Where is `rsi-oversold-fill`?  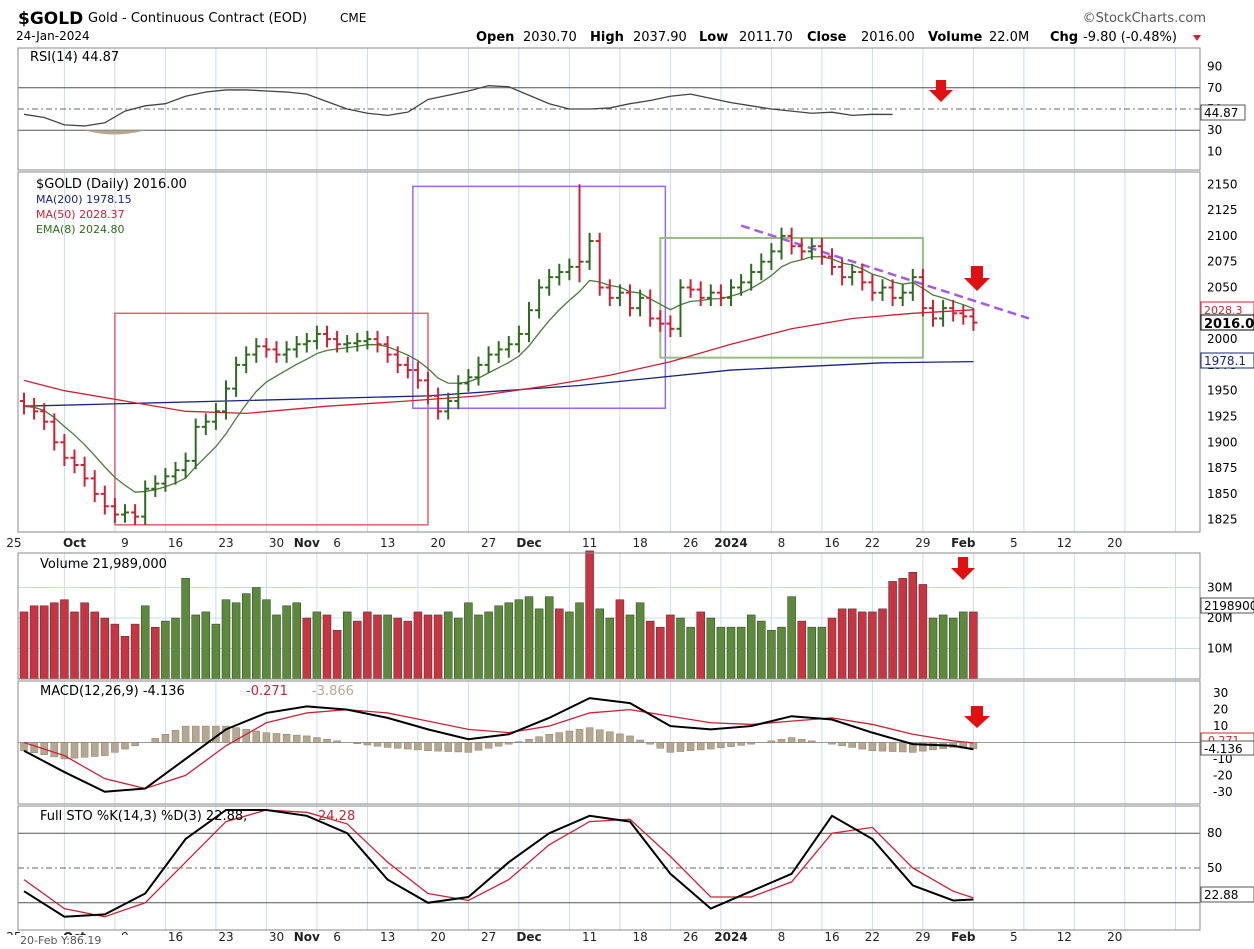 rsi-oversold-fill is located at coordinates (115, 132).